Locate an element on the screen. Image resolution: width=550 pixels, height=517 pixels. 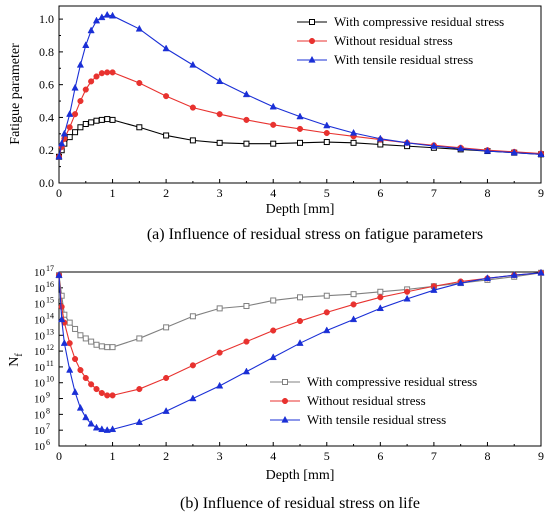
chart-b-y-tick-exponent: 12 is located at coordinates (50, 347).